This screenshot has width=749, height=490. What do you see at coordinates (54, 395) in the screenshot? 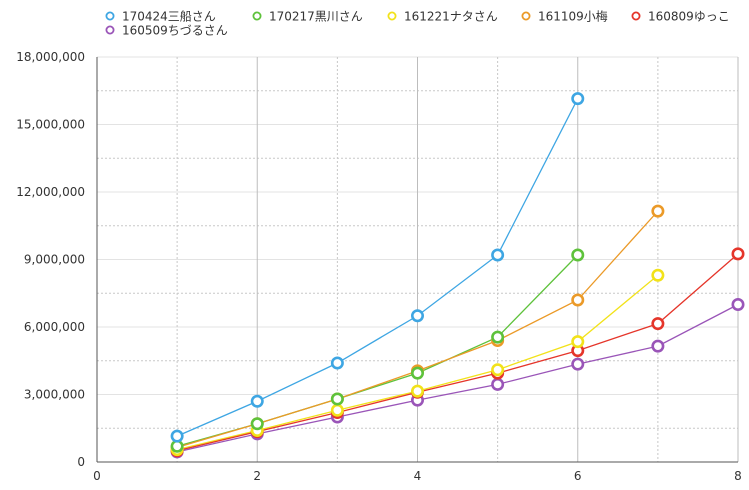
I see `y-tick-label: 3,000,000` at bounding box center [54, 395].